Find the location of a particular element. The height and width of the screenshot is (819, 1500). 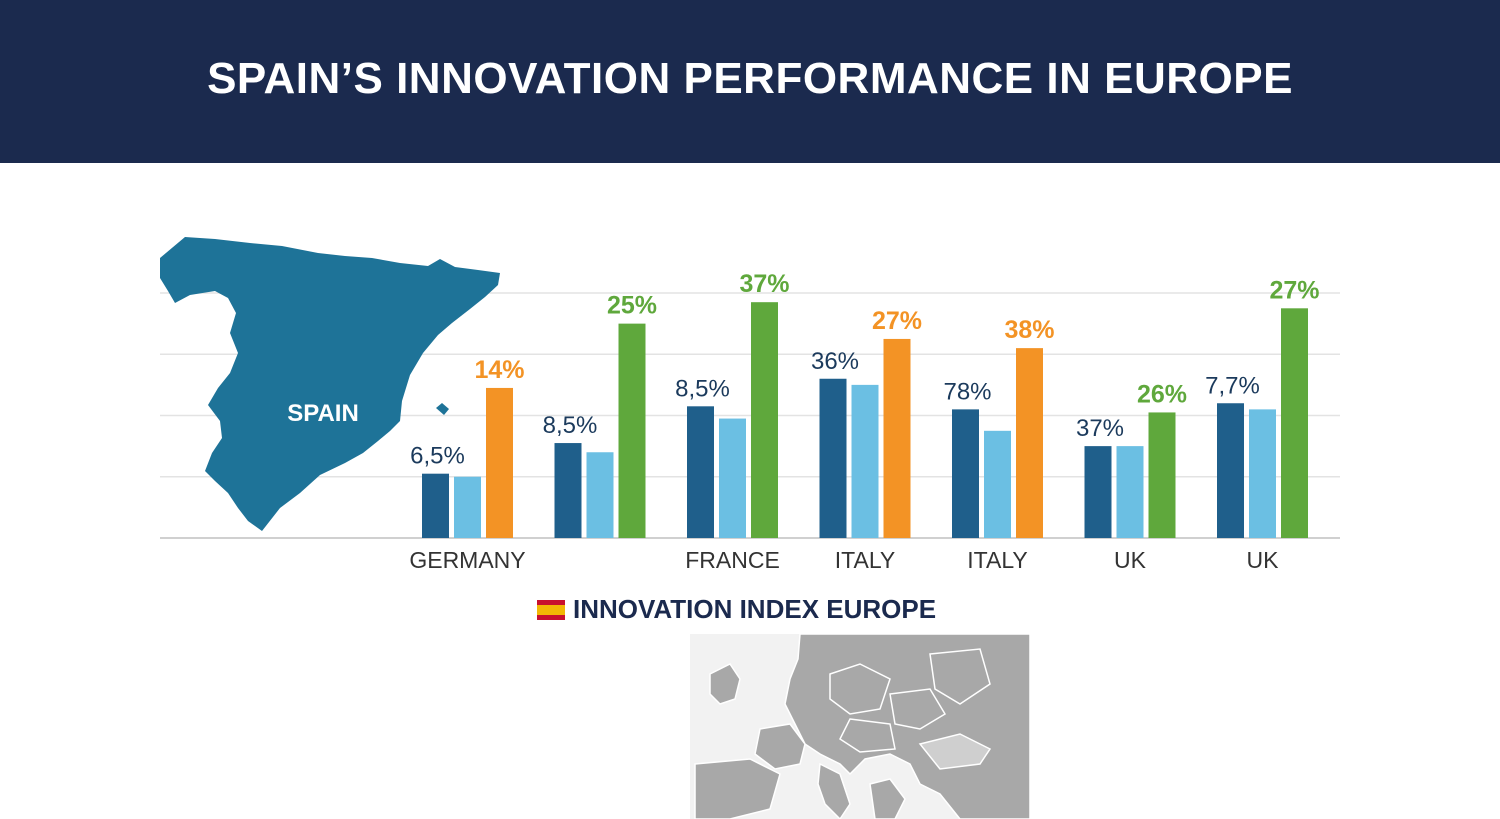

balearic-islands-shape is located at coordinates (442, 409).